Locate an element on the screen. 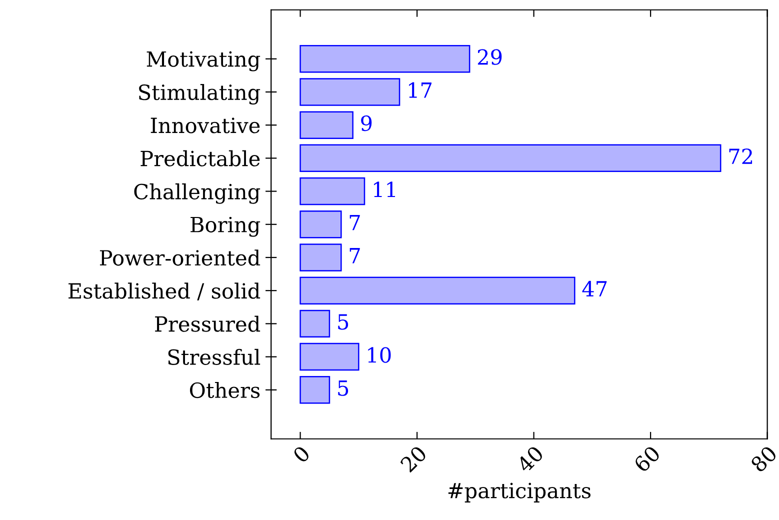 The height and width of the screenshot is (520, 779). data-label: 47 is located at coordinates (594, 288).